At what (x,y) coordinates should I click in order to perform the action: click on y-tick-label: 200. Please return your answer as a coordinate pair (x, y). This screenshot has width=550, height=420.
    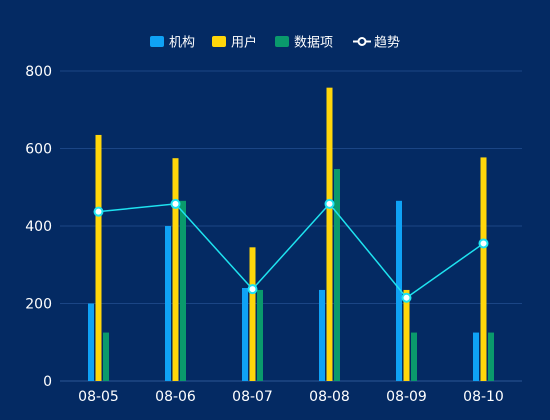
    Looking at the image, I should click on (38, 305).